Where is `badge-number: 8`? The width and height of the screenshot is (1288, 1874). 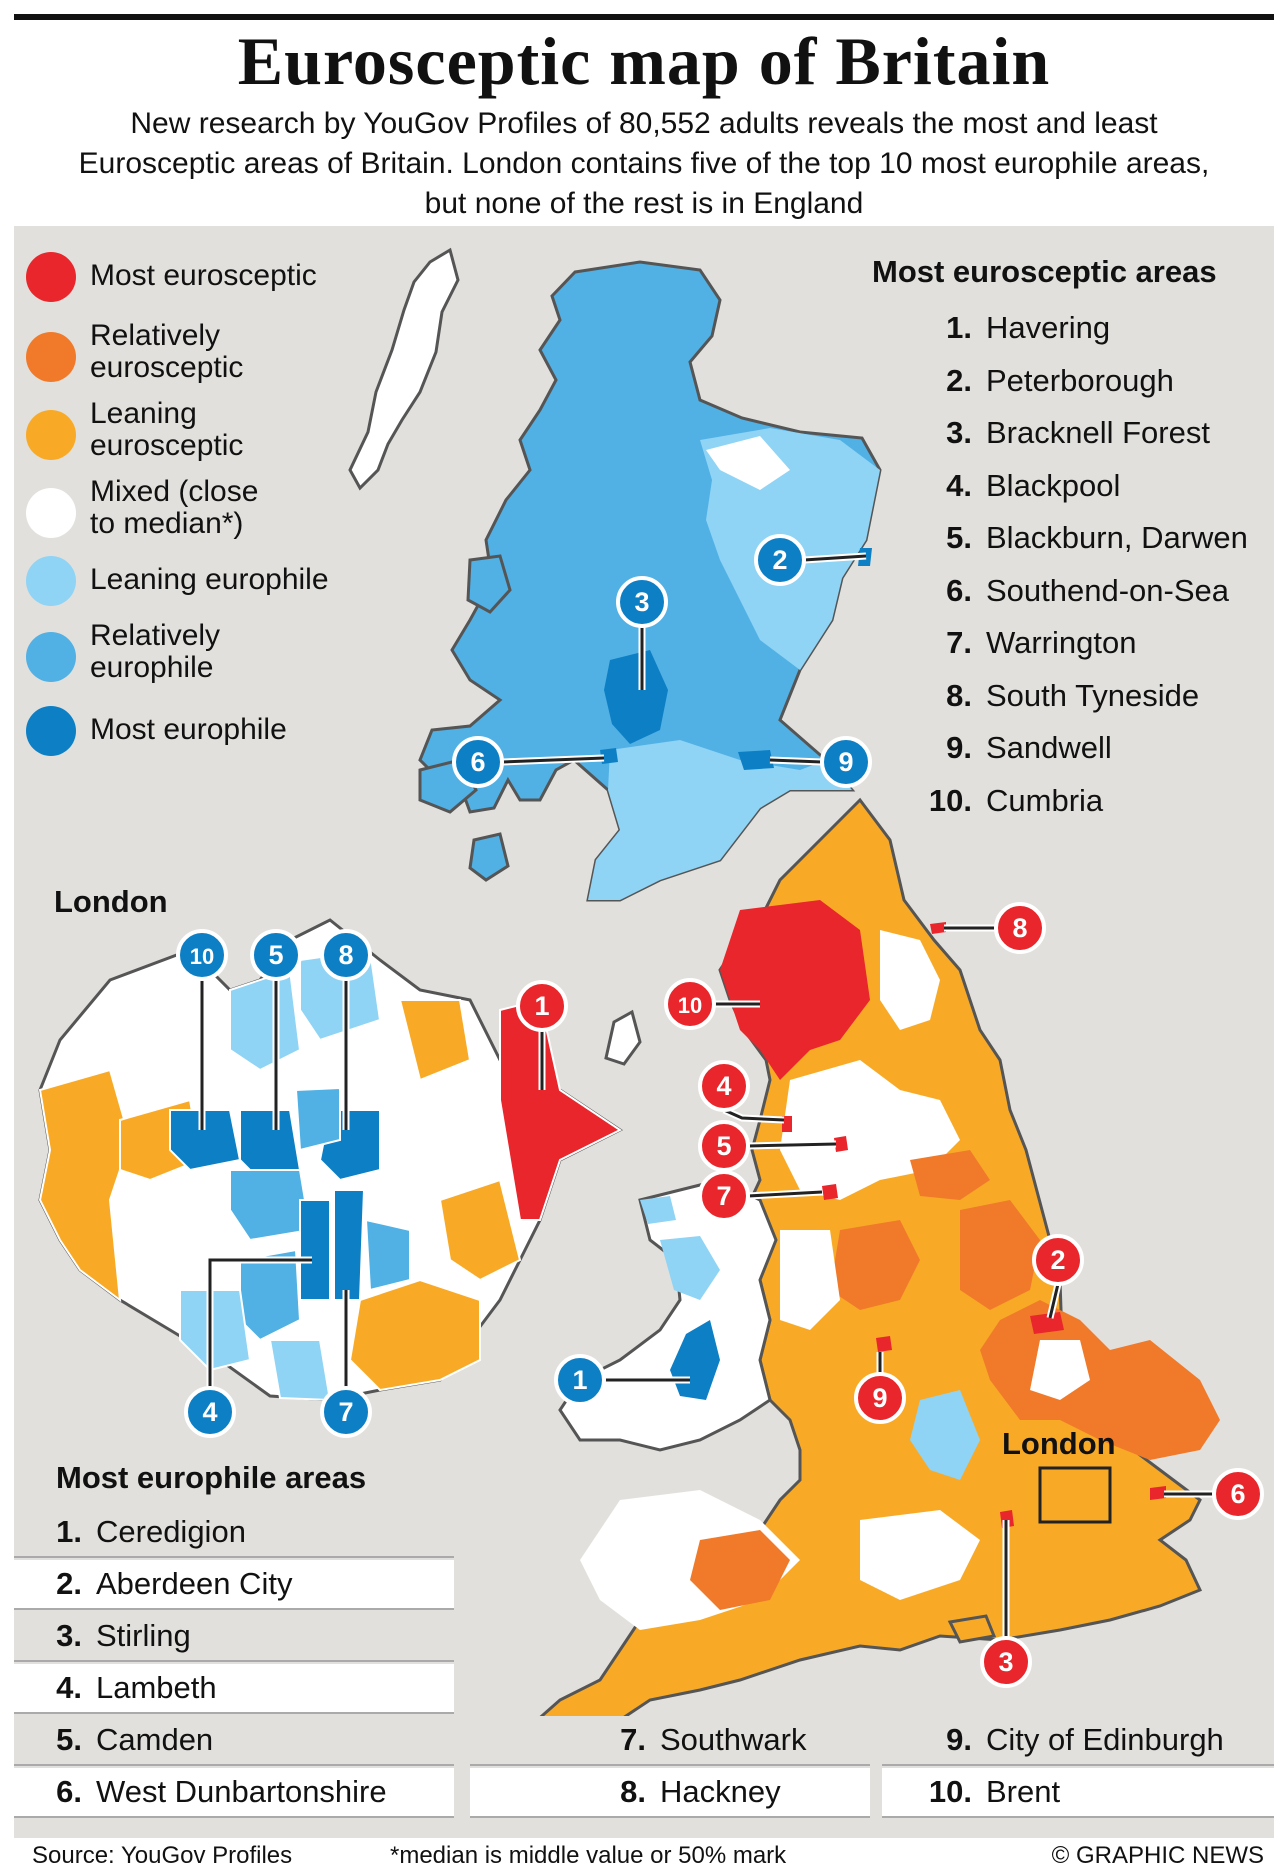
badge-number: 8 is located at coordinates (345, 955).